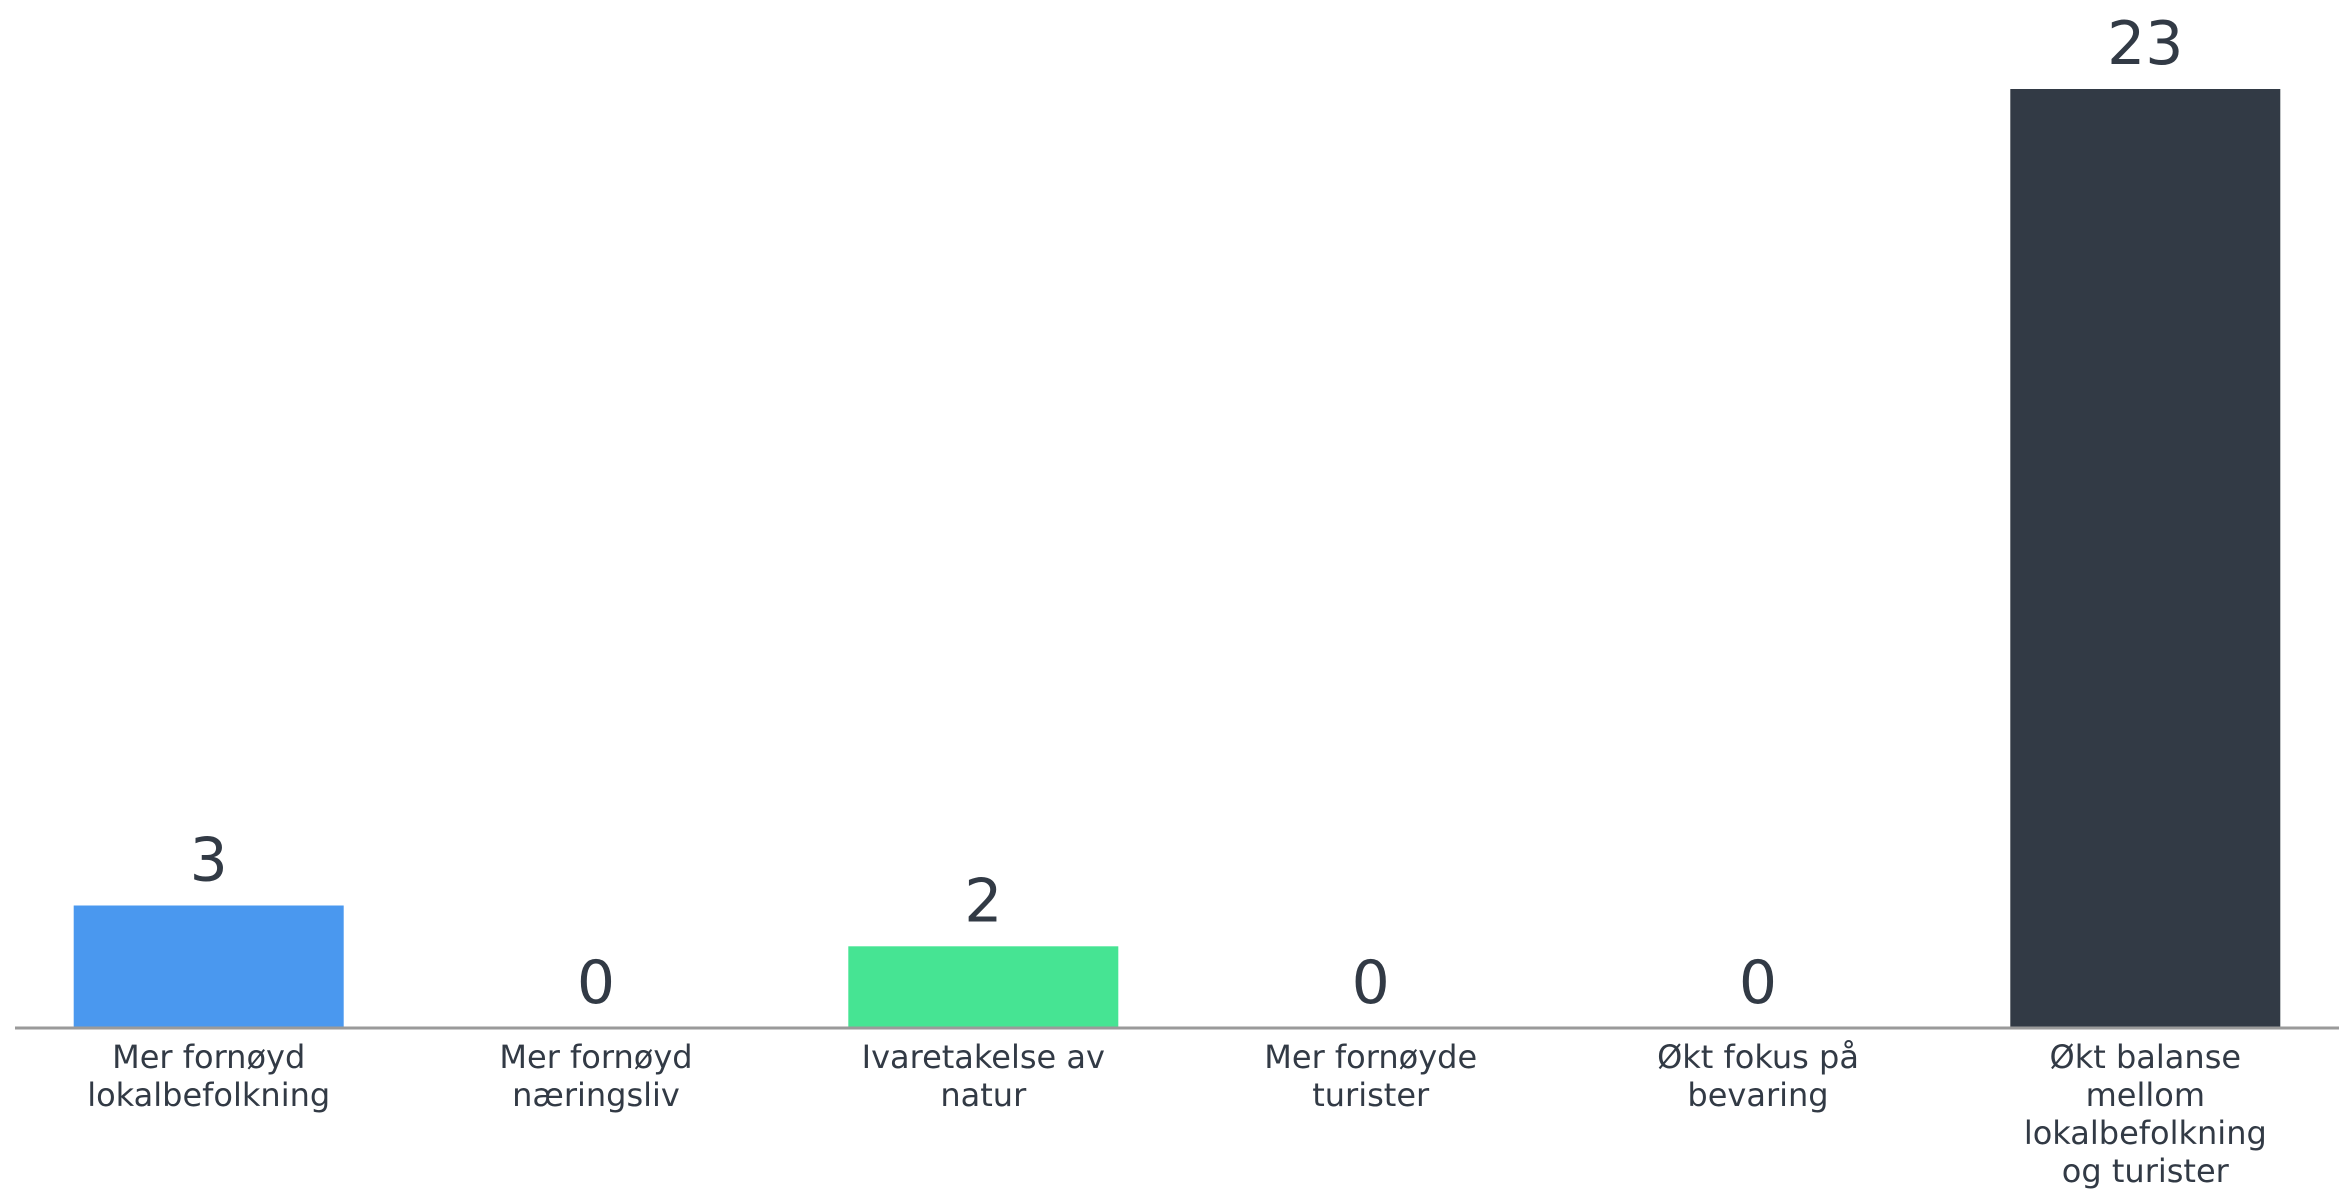  I want to click on category-label-line: Ivaretakelse av, so click(983, 1057).